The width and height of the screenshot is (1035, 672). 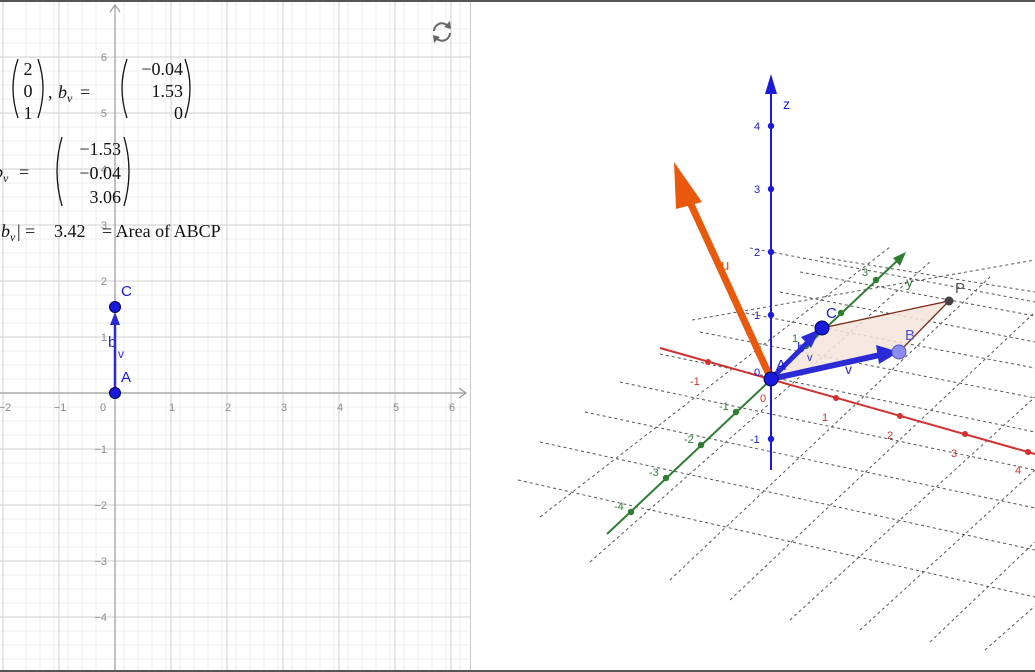 I want to click on vector-bv-3d, so click(x=794, y=355).